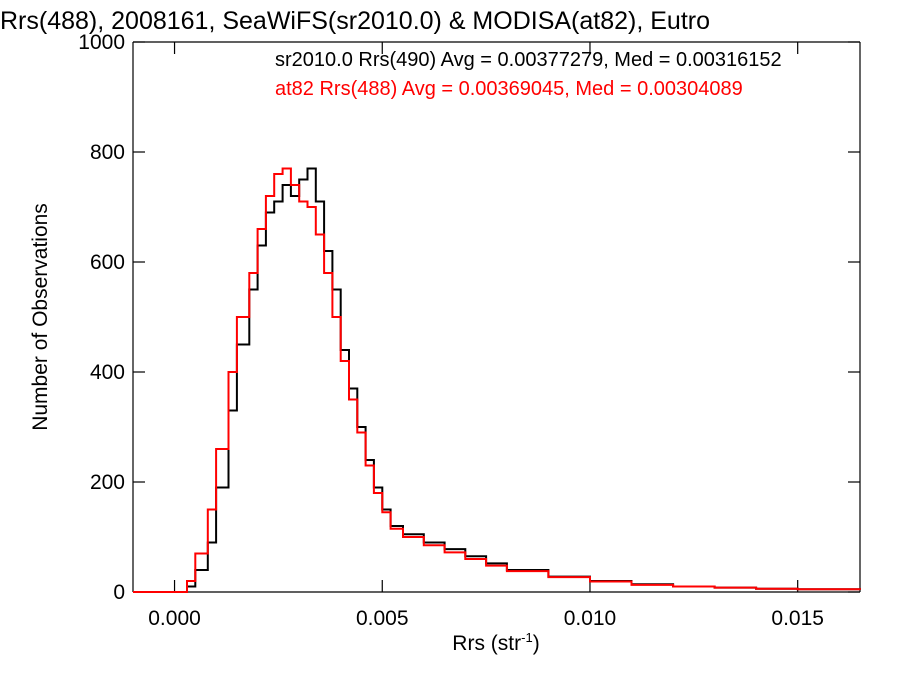  What do you see at coordinates (536, 643) in the screenshot?
I see `x-axis-label-close: )` at bounding box center [536, 643].